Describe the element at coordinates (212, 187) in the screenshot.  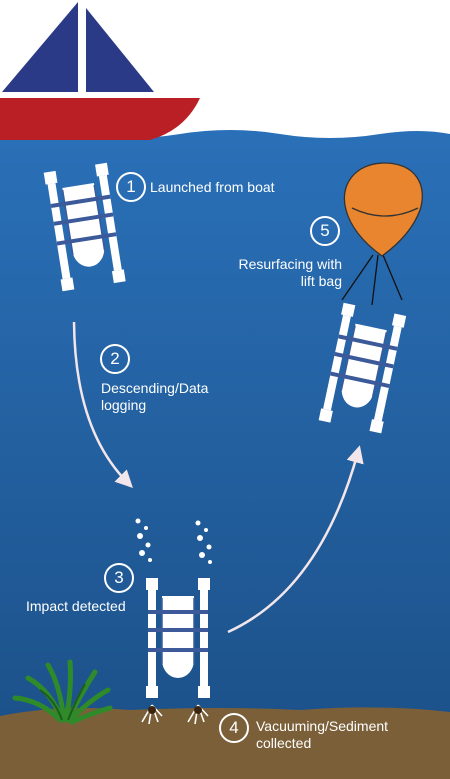
I see `step-1-label: Launched from boat` at that location.